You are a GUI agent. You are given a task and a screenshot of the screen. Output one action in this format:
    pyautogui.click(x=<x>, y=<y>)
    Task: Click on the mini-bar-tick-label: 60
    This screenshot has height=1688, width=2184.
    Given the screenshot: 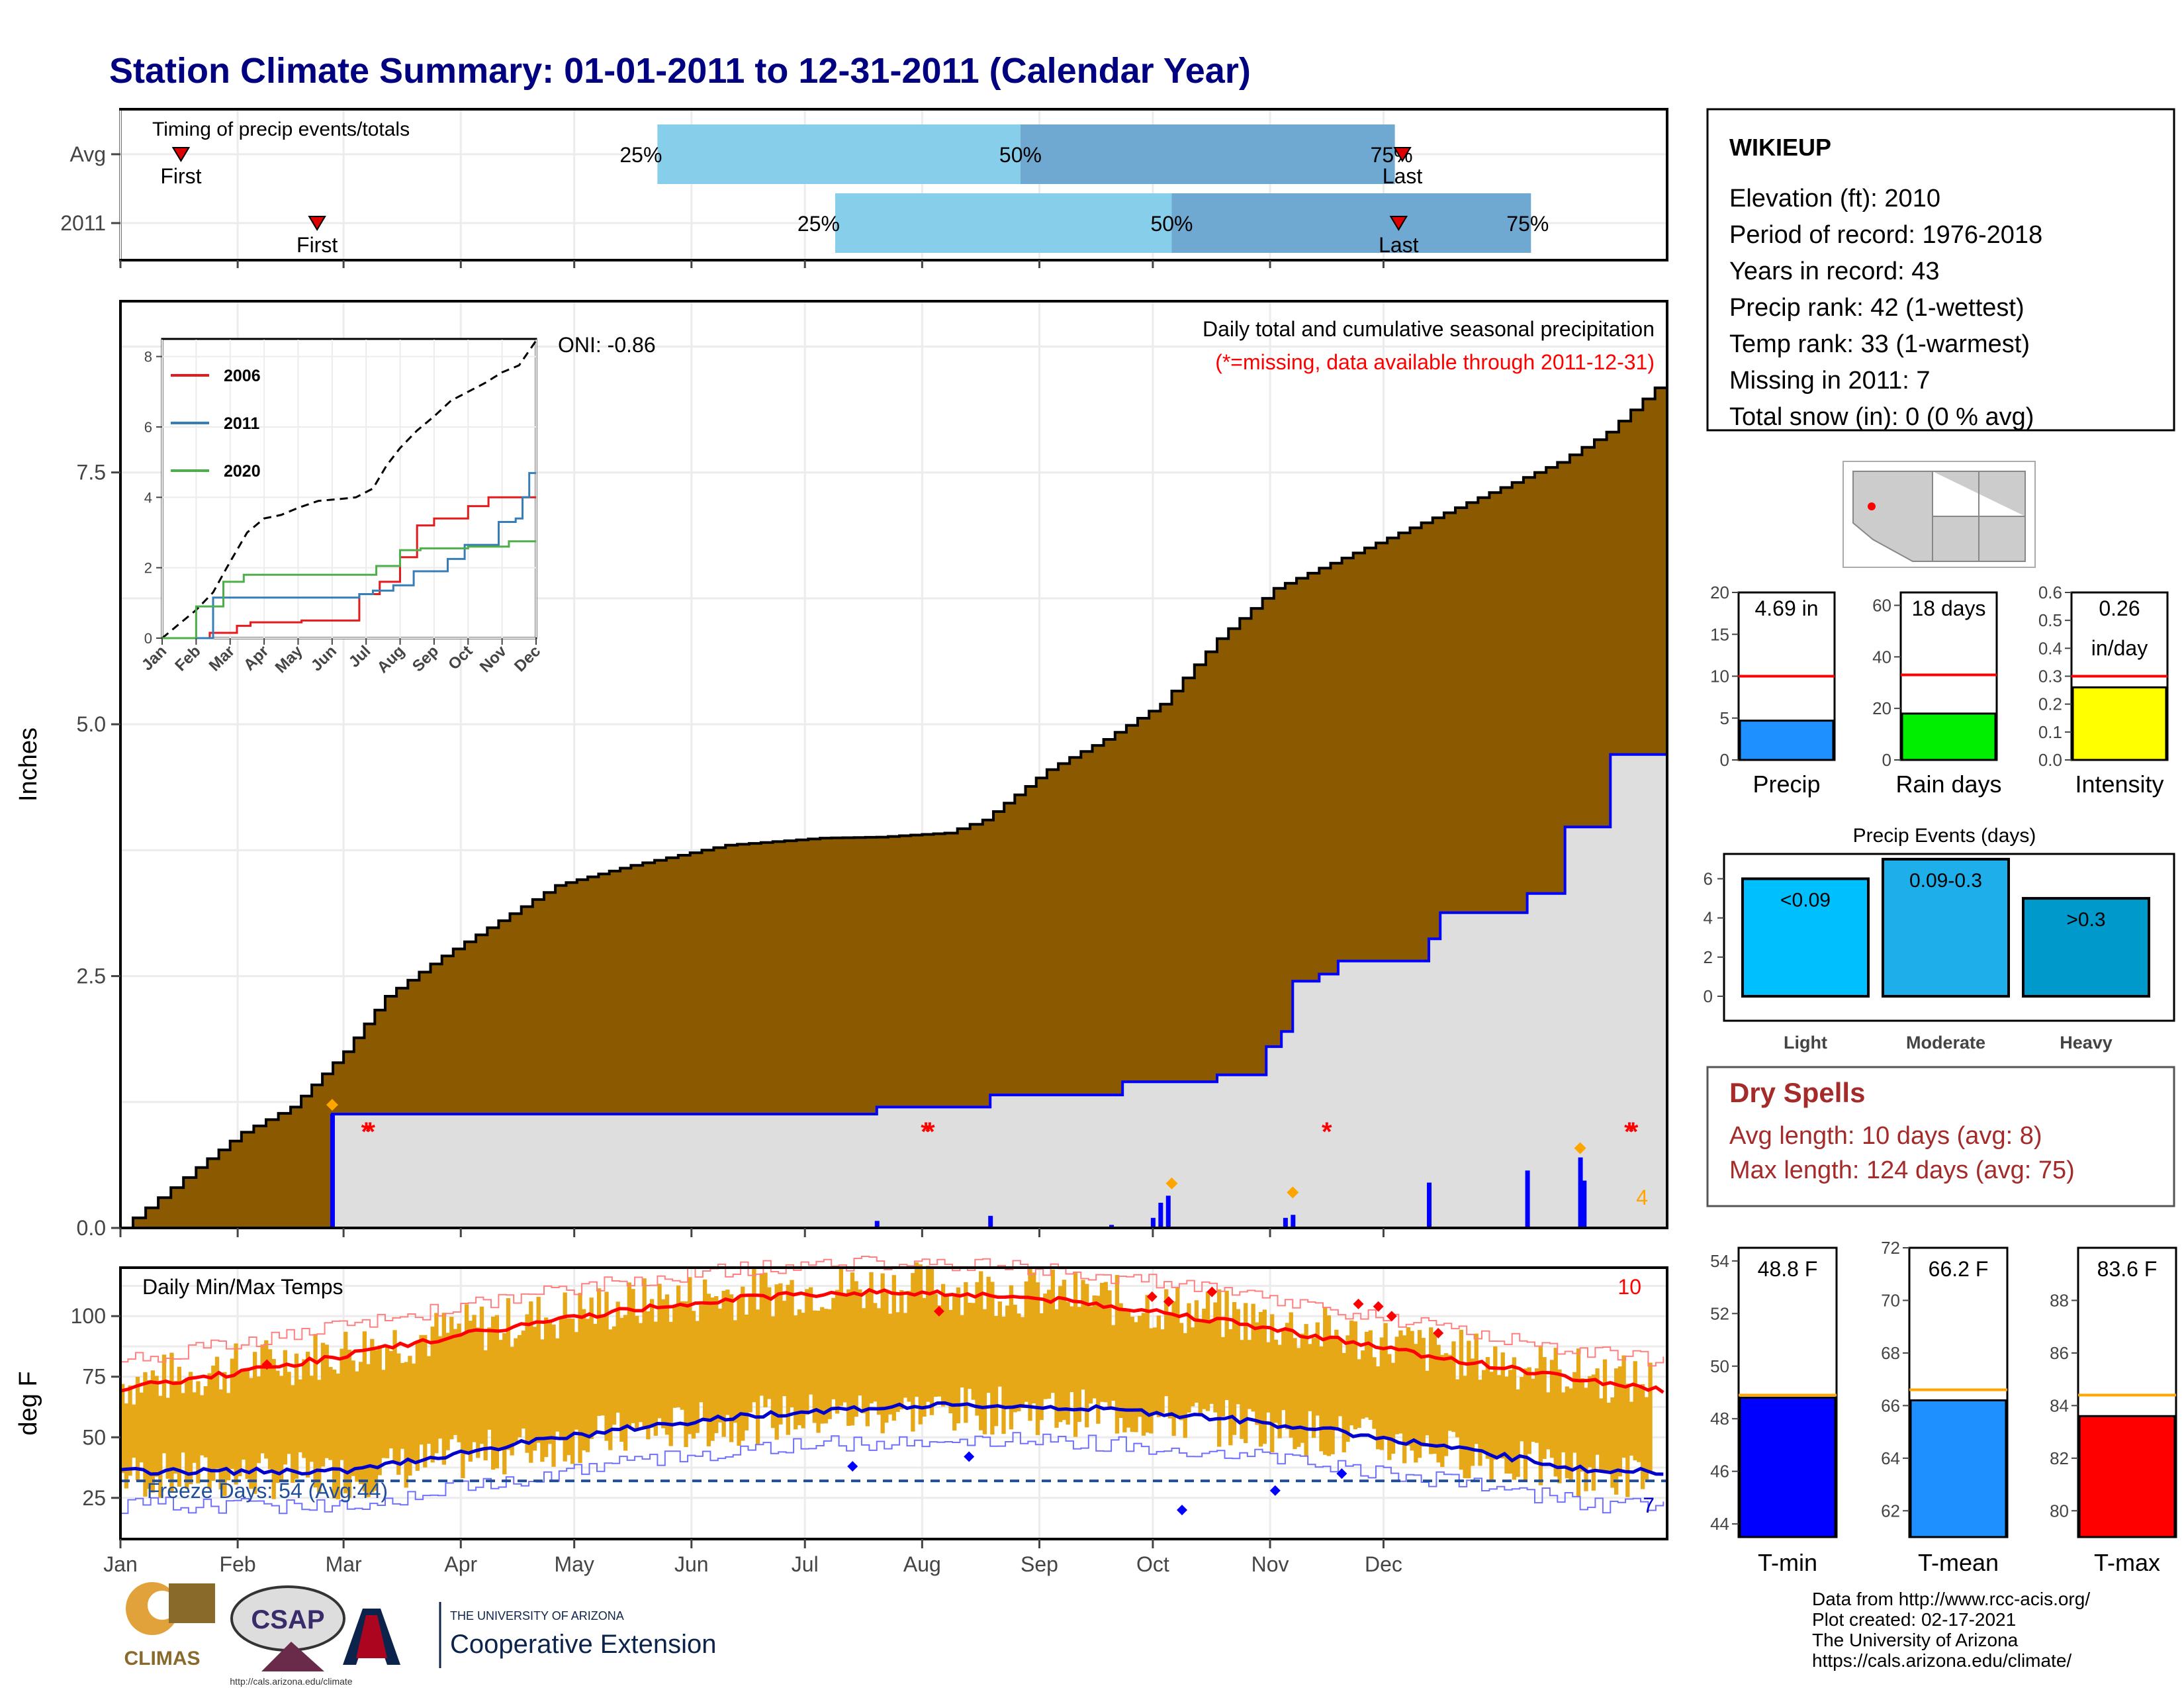 What is the action you would take?
    pyautogui.click(x=1881, y=605)
    